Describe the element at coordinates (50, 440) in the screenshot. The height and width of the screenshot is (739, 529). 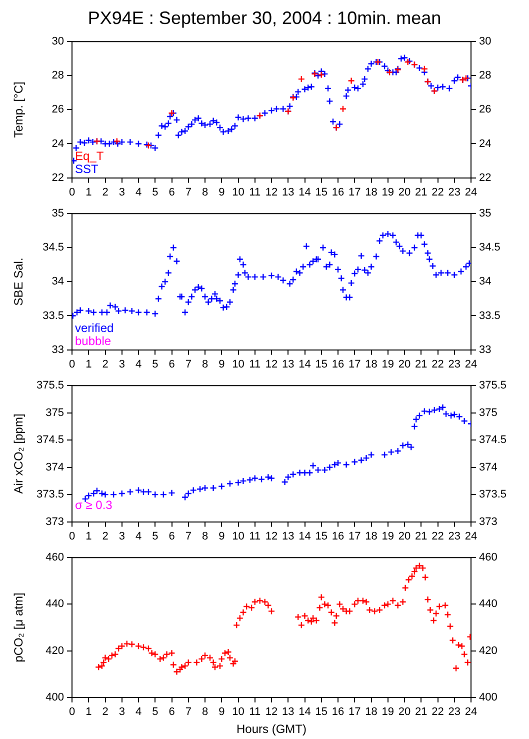
I see `y-tick-label: 374.5` at that location.